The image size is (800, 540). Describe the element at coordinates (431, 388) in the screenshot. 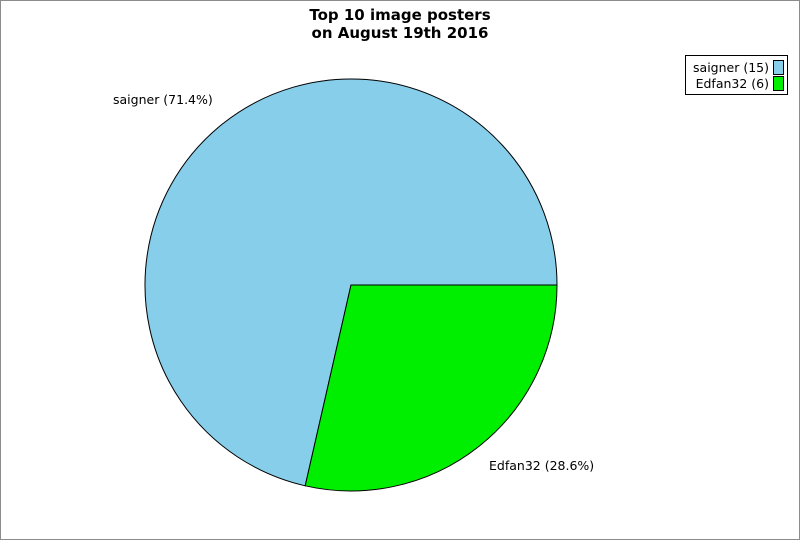

I see `pie-slice-Edfan32` at that location.